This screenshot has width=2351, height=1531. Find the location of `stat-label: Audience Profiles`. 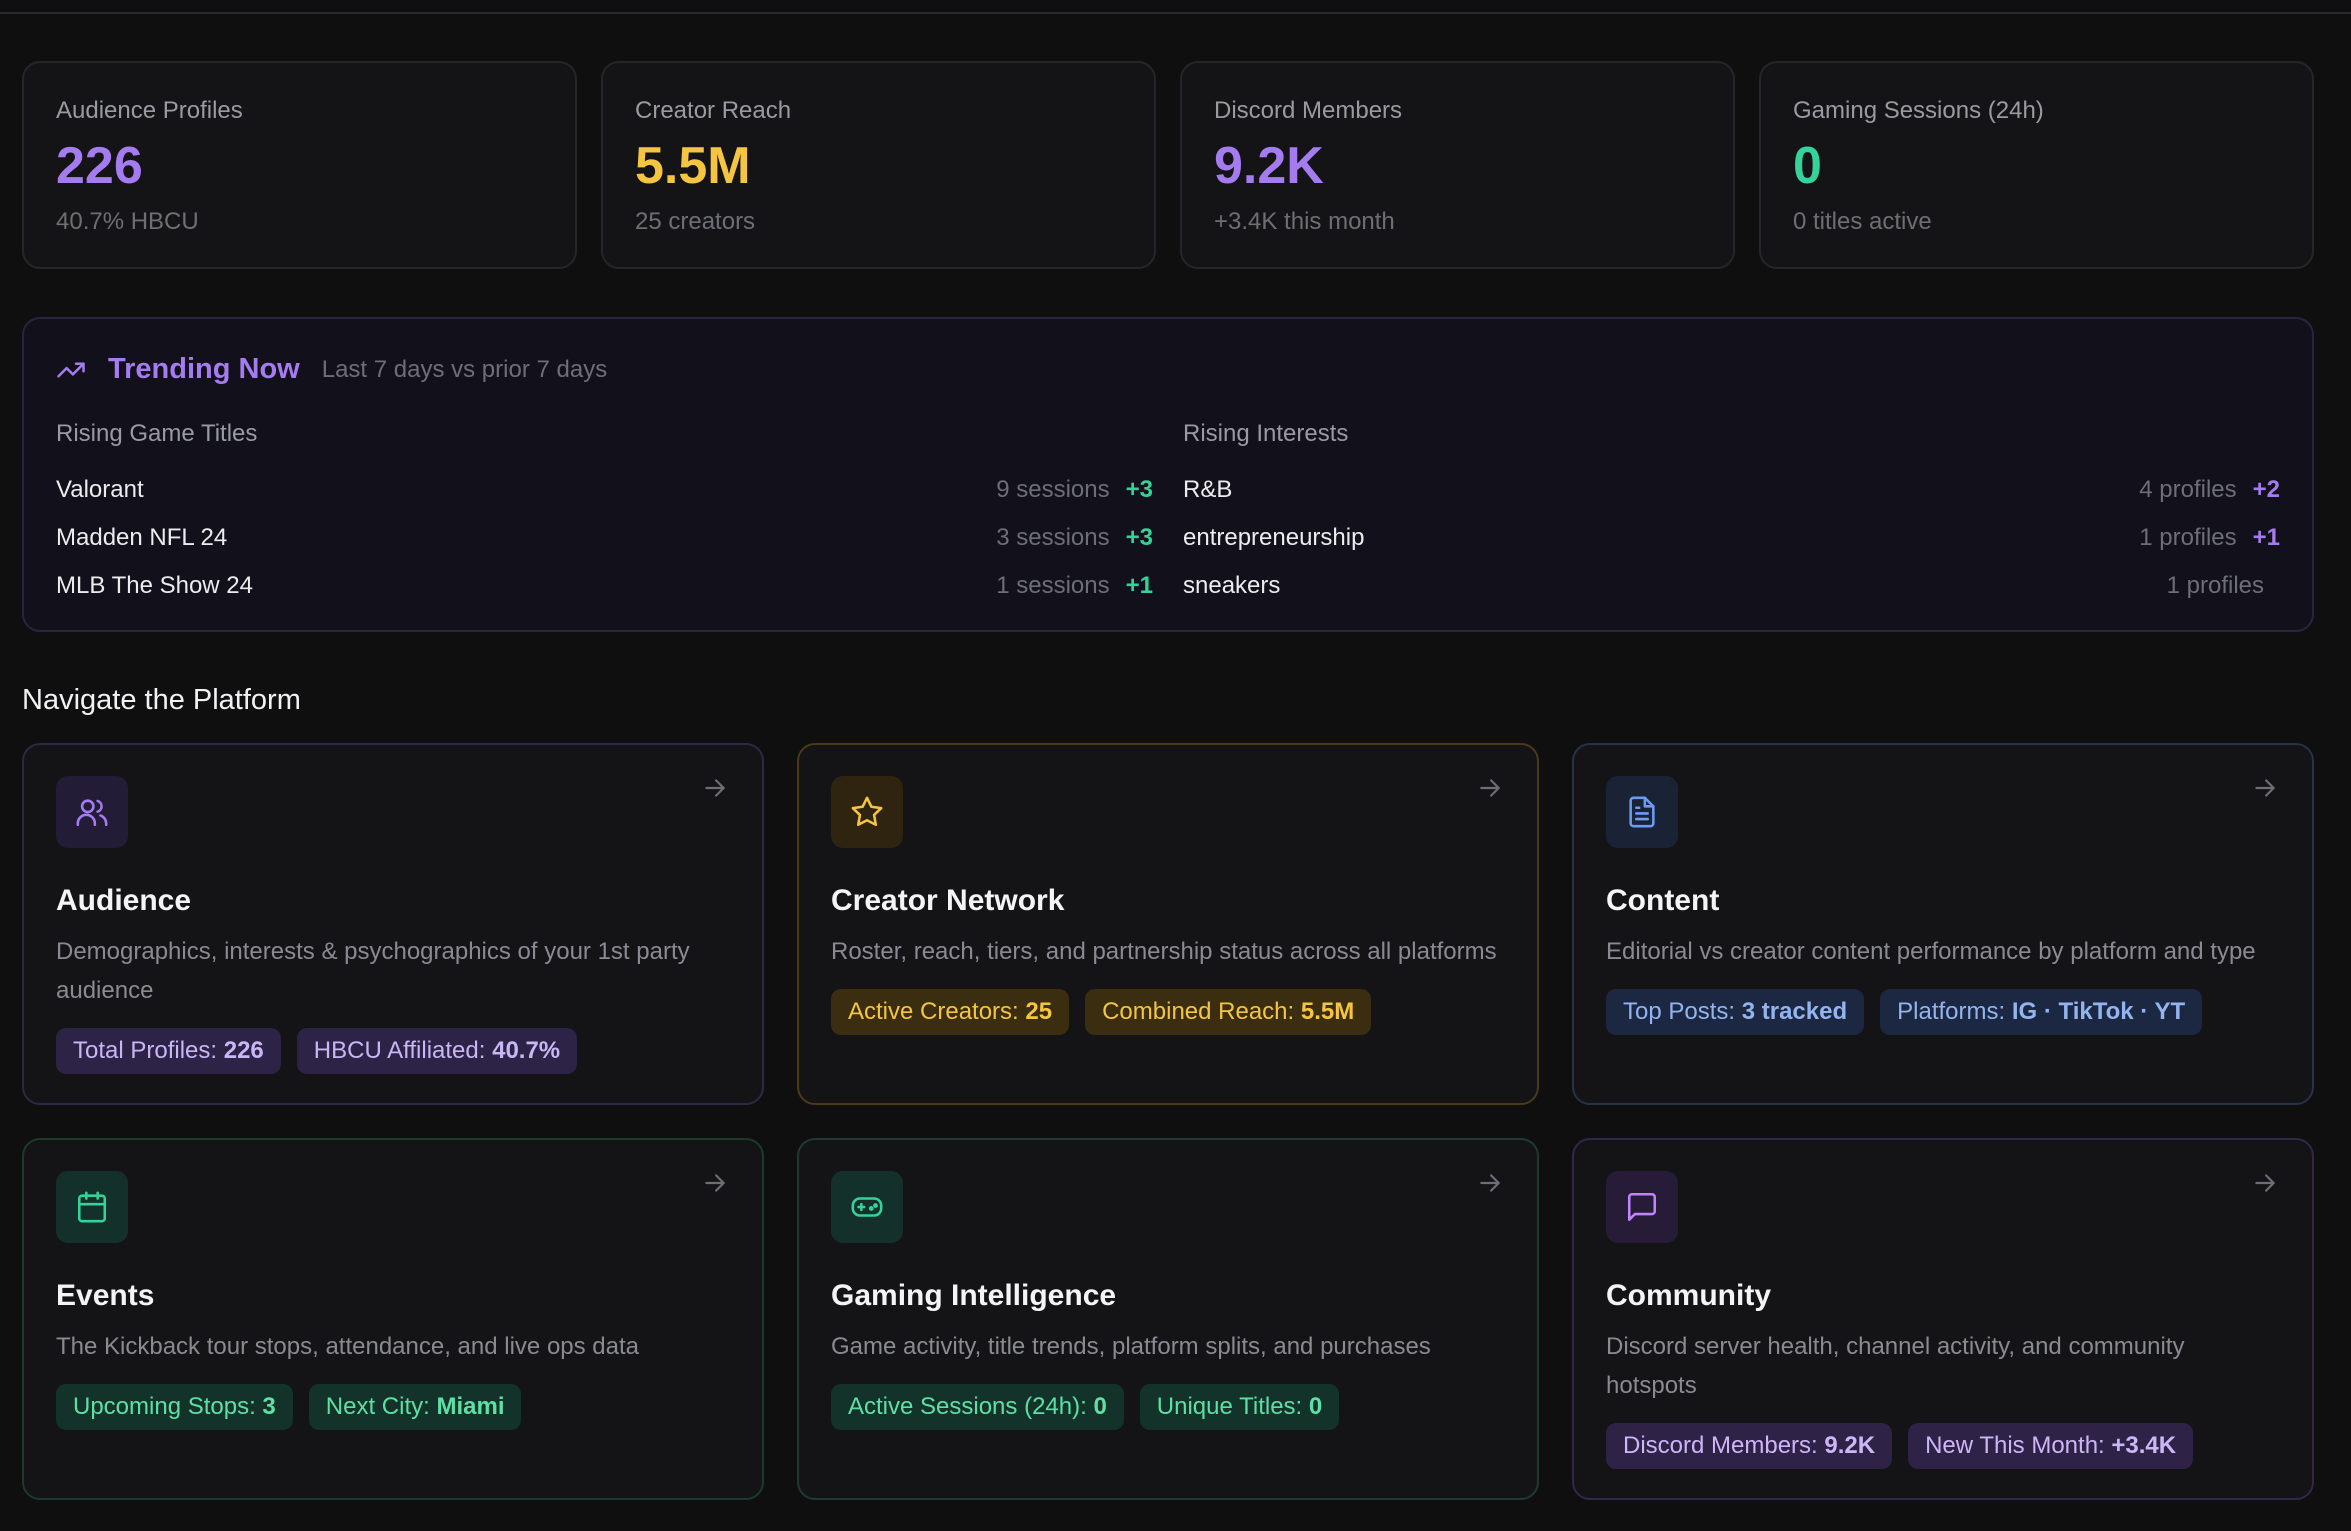

stat-label: Audience Profiles is located at coordinates (149, 110).